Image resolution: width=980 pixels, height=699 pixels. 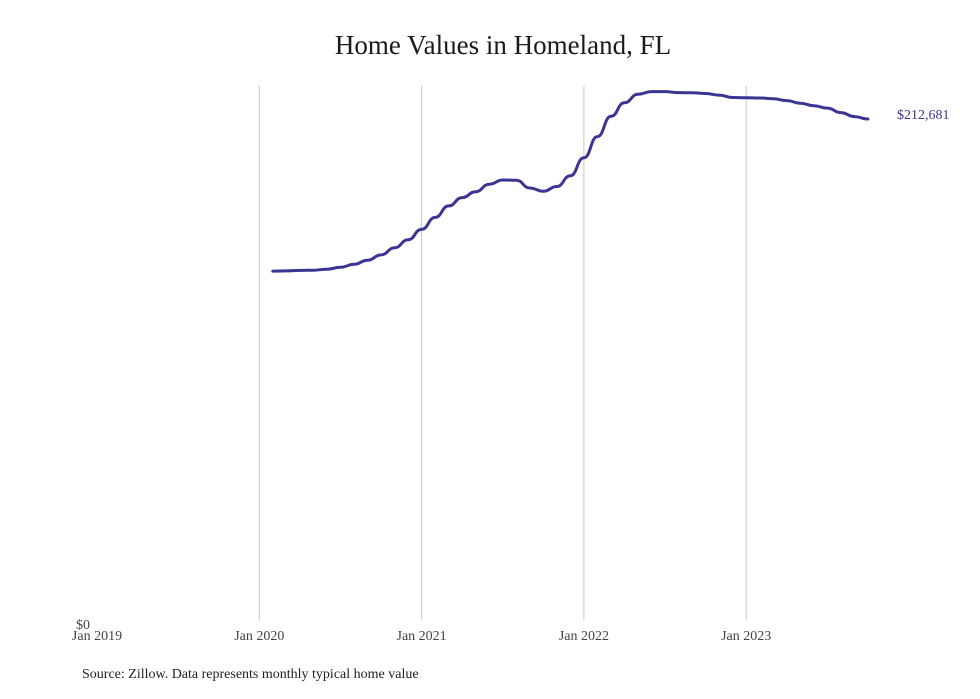 What do you see at coordinates (923, 115) in the screenshot?
I see `end-value-label: $212,681` at bounding box center [923, 115].